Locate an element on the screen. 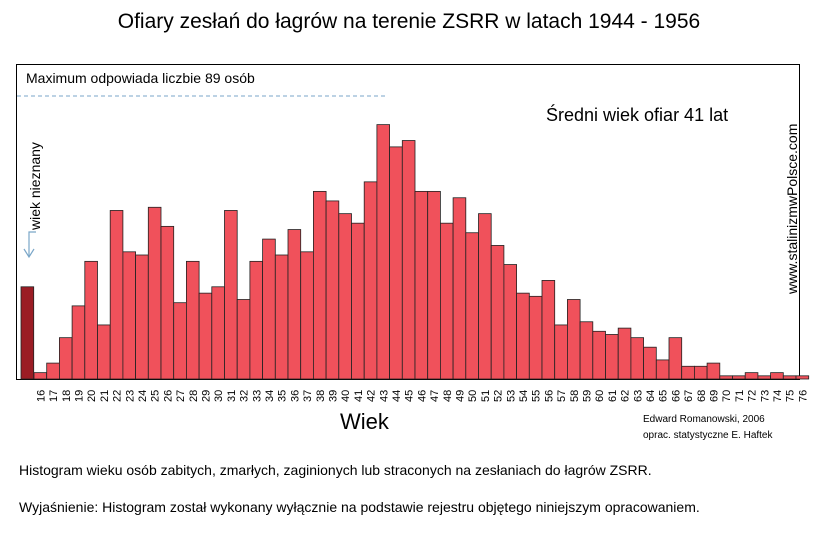 The height and width of the screenshot is (545, 818). x-tick-label: 17 is located at coordinates (54, 396).